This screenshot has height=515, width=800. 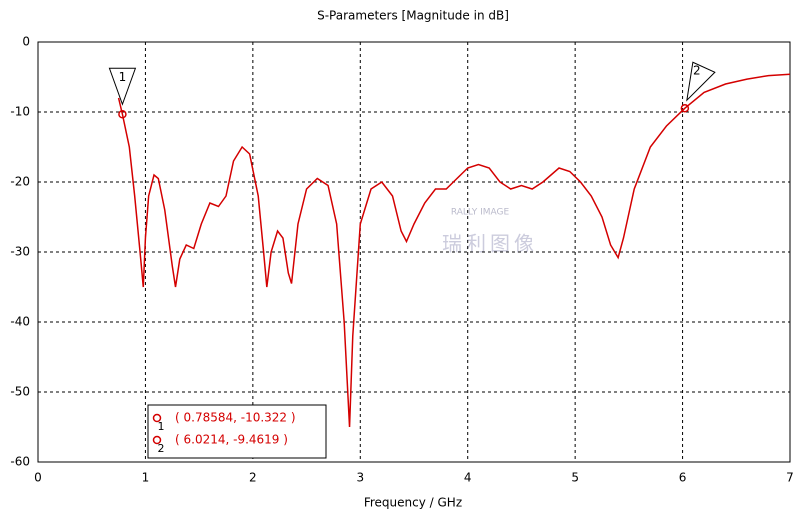 What do you see at coordinates (161, 426) in the screenshot?
I see `legend-id: 1` at bounding box center [161, 426].